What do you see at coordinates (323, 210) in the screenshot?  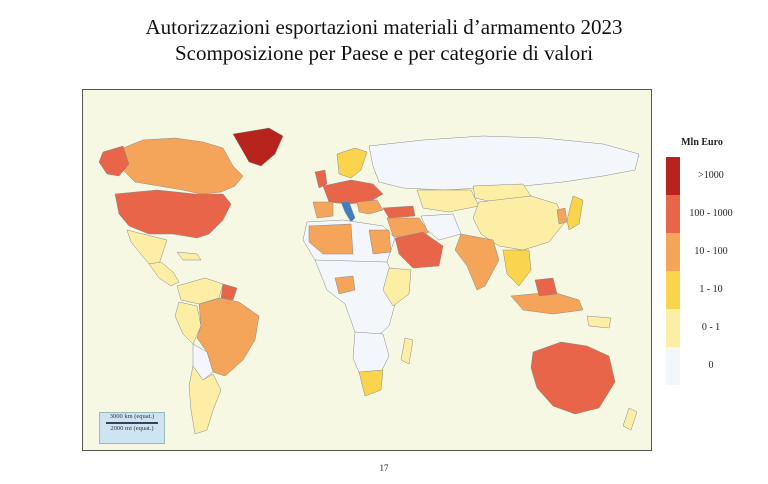 I see `region-iberia` at bounding box center [323, 210].